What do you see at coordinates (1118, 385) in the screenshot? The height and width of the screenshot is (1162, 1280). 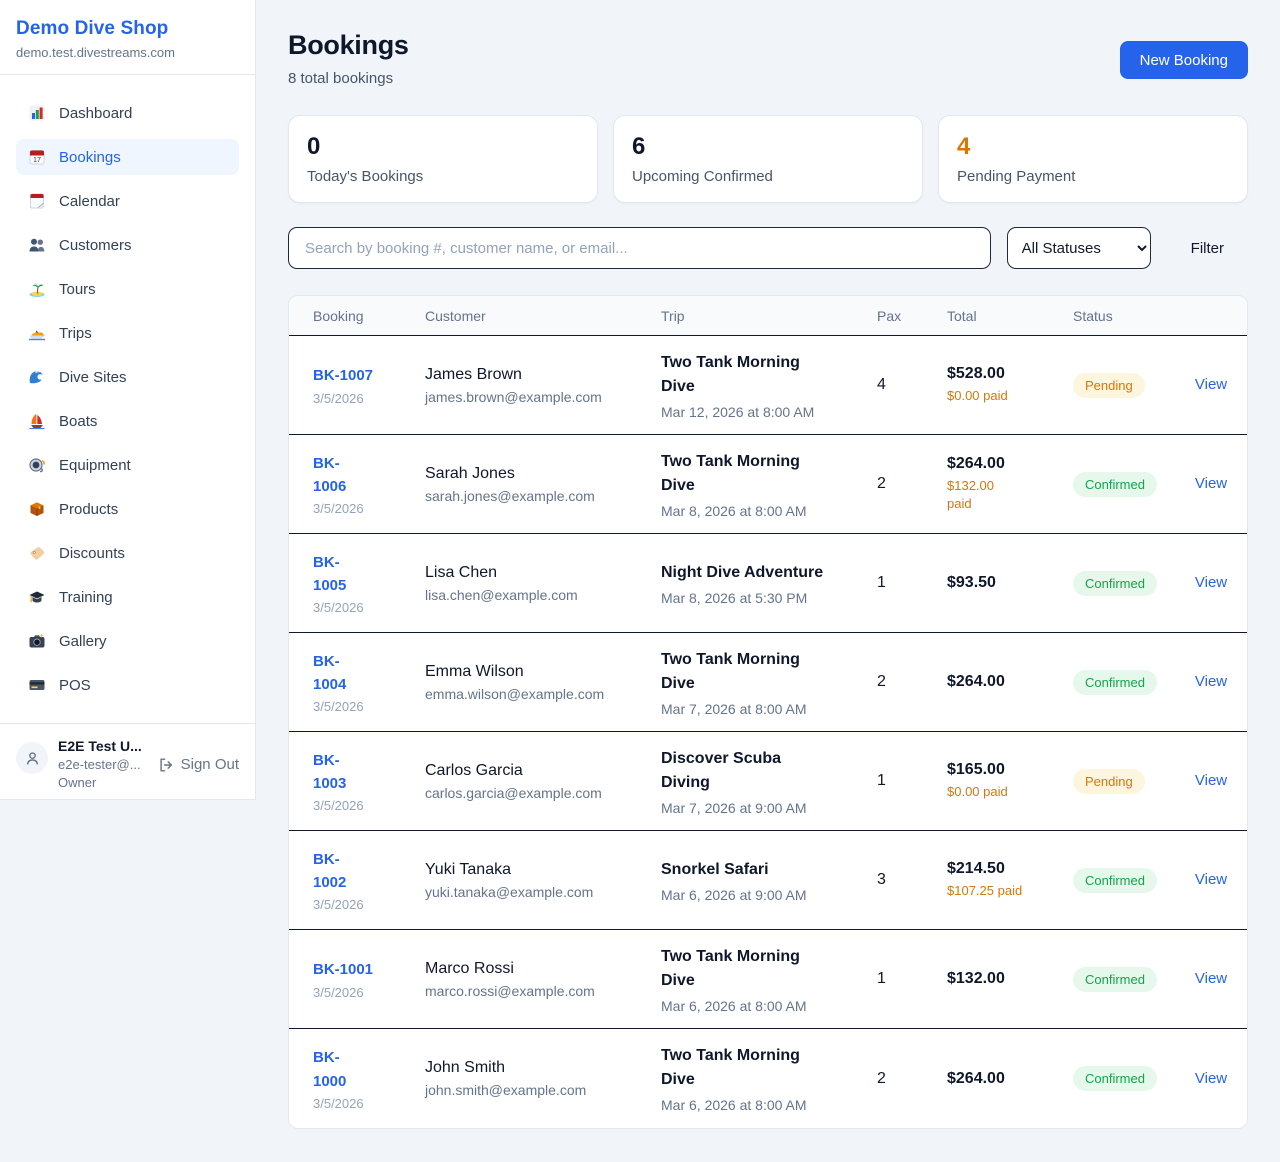 I see `status-cell: Pending` at bounding box center [1118, 385].